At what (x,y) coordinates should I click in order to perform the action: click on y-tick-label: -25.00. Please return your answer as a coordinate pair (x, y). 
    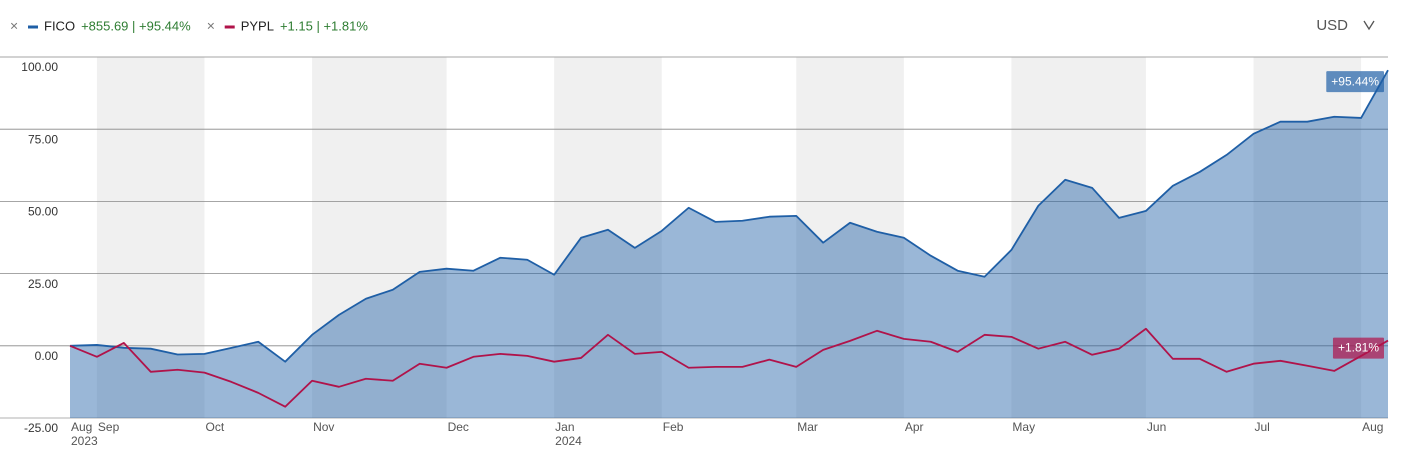
    Looking at the image, I should click on (41, 428).